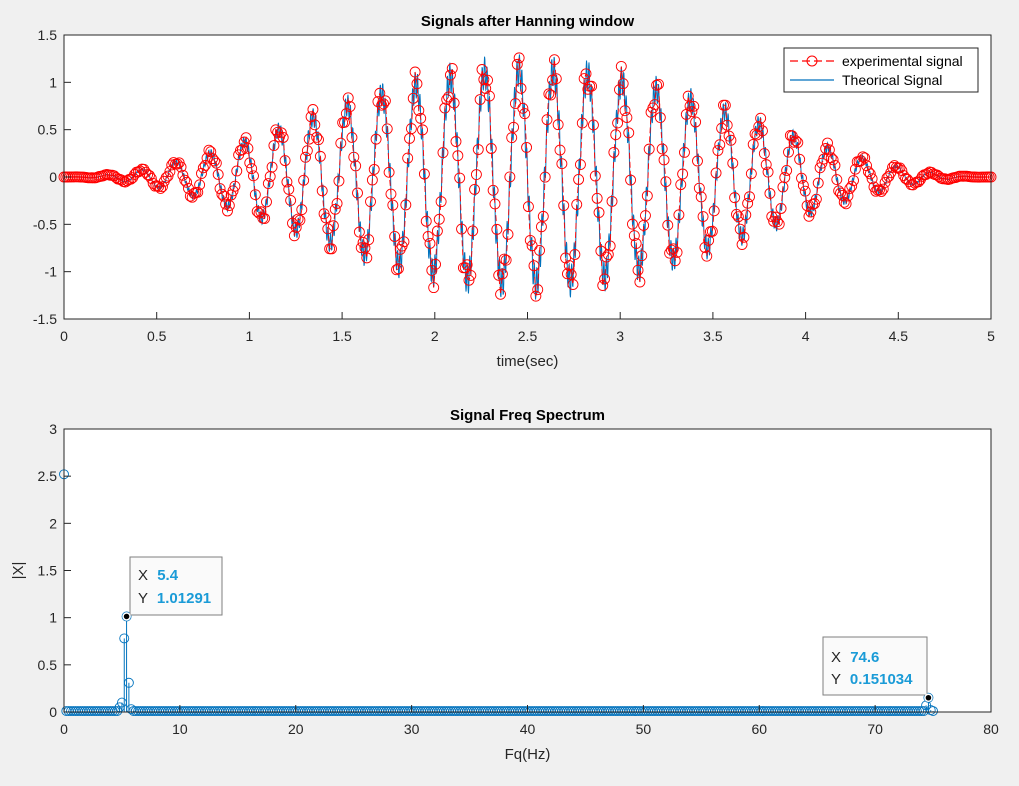 Image resolution: width=1019 pixels, height=786 pixels. What do you see at coordinates (48, 476) in the screenshot?
I see `y-tick-label: 2.5` at bounding box center [48, 476].